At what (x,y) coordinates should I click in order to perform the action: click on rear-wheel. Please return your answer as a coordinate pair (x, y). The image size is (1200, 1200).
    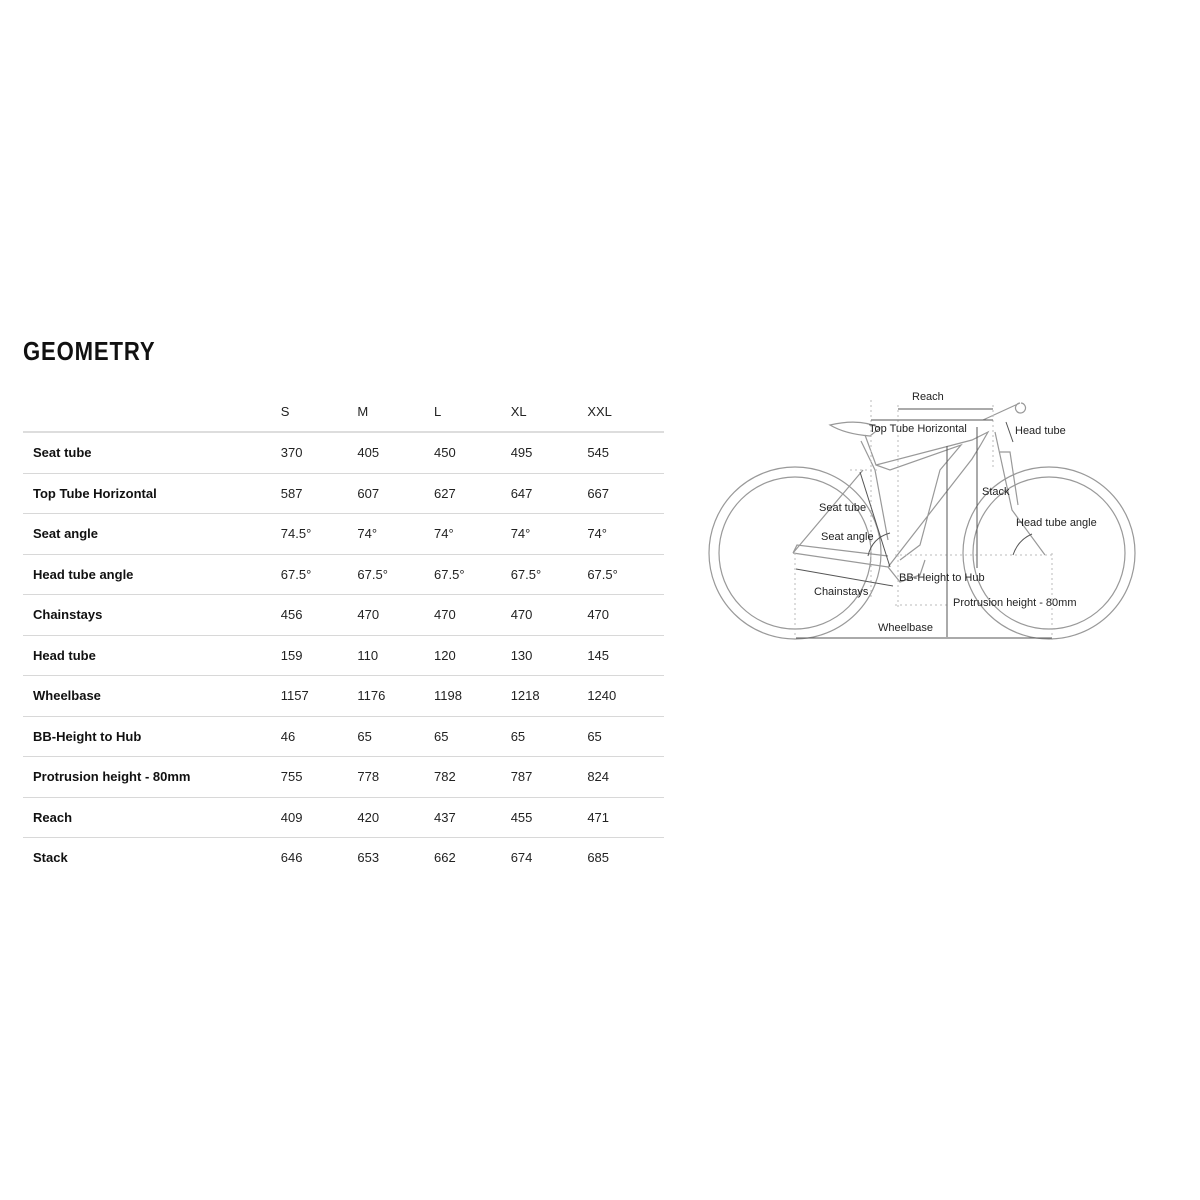
    Looking at the image, I should click on (795, 553).